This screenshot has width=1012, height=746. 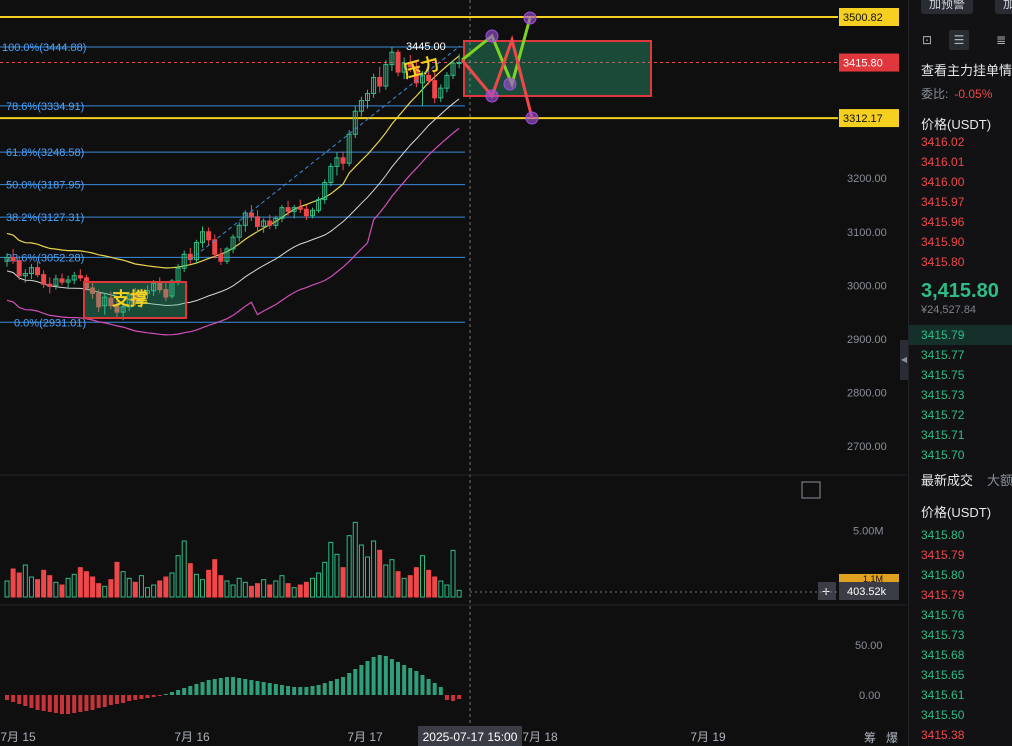 What do you see at coordinates (867, 592) in the screenshot?
I see `volume-badge-label: 403.52k` at bounding box center [867, 592].